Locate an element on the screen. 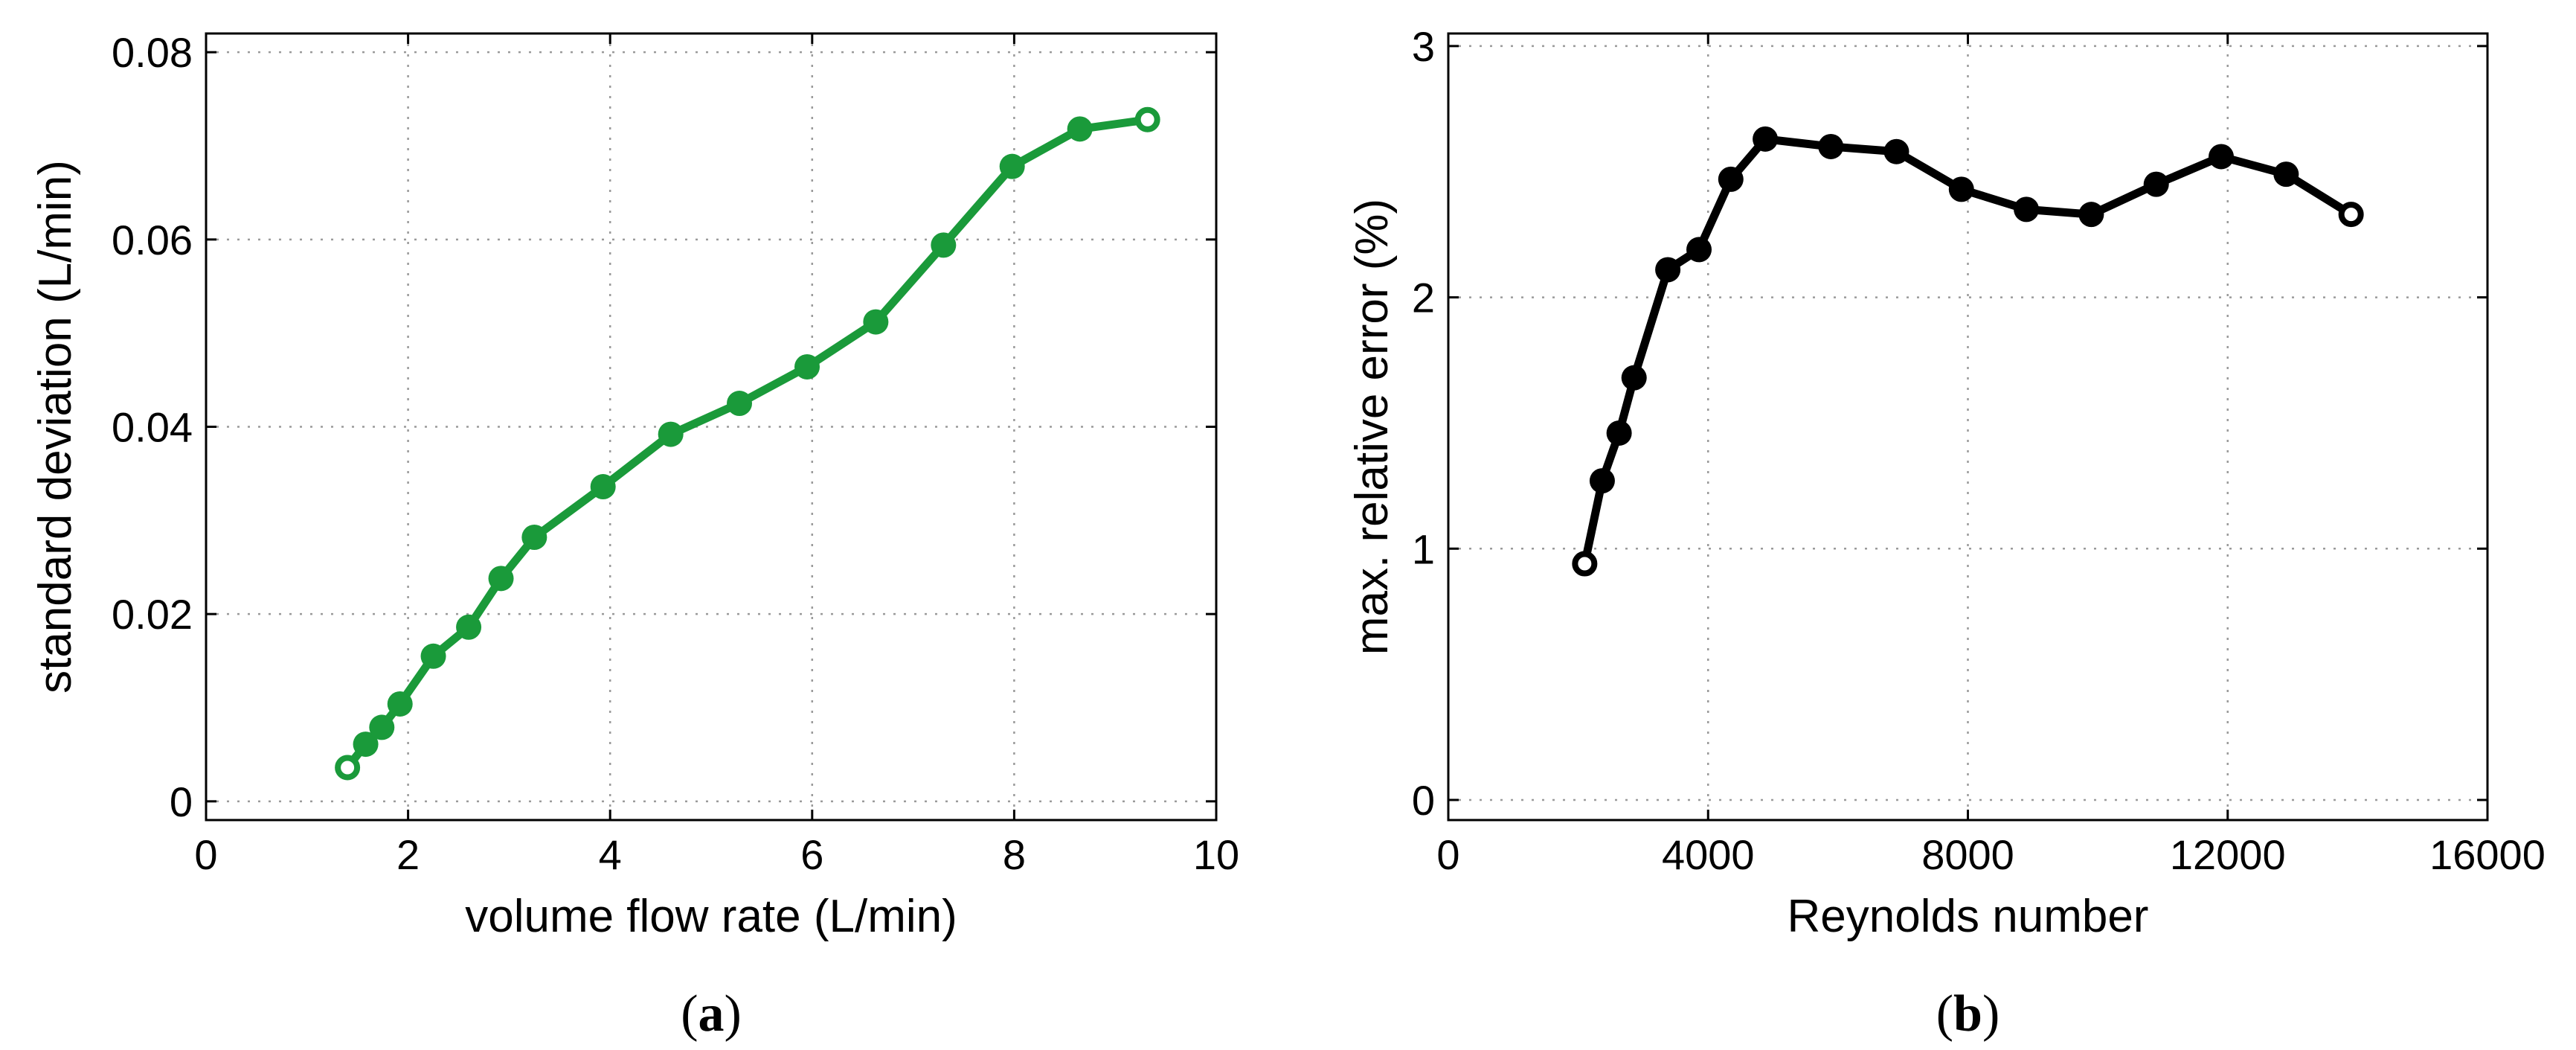 The width and height of the screenshot is (2576, 1050). y-tick-label: 0.08 is located at coordinates (152, 52).